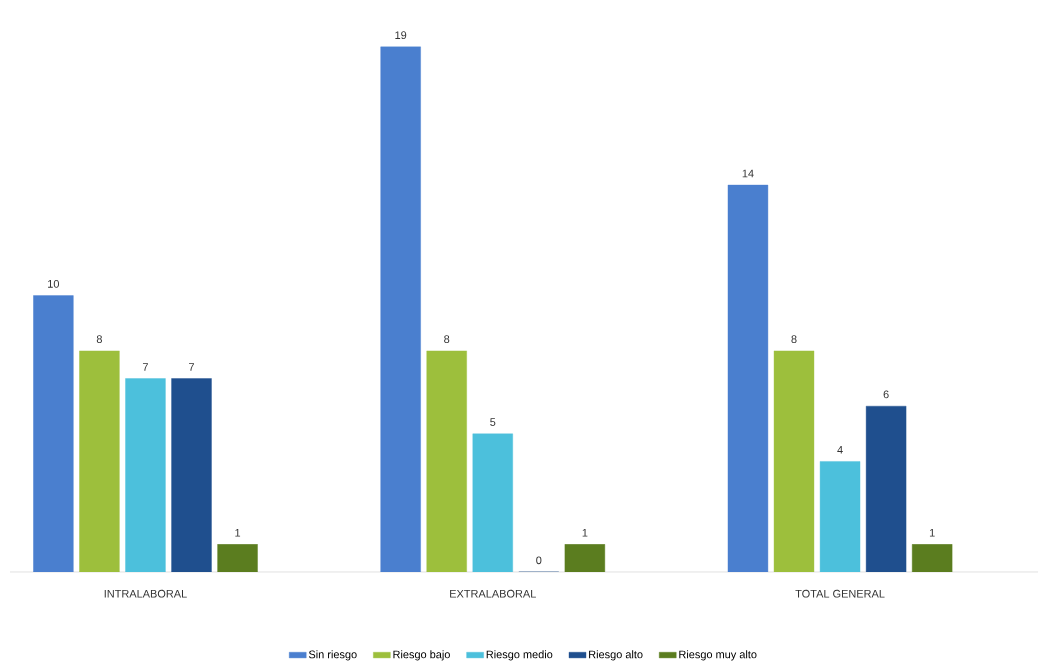 The height and width of the screenshot is (667, 1048). Describe the element at coordinates (718, 655) in the screenshot. I see `legend-label: Riesgo muy alto` at that location.